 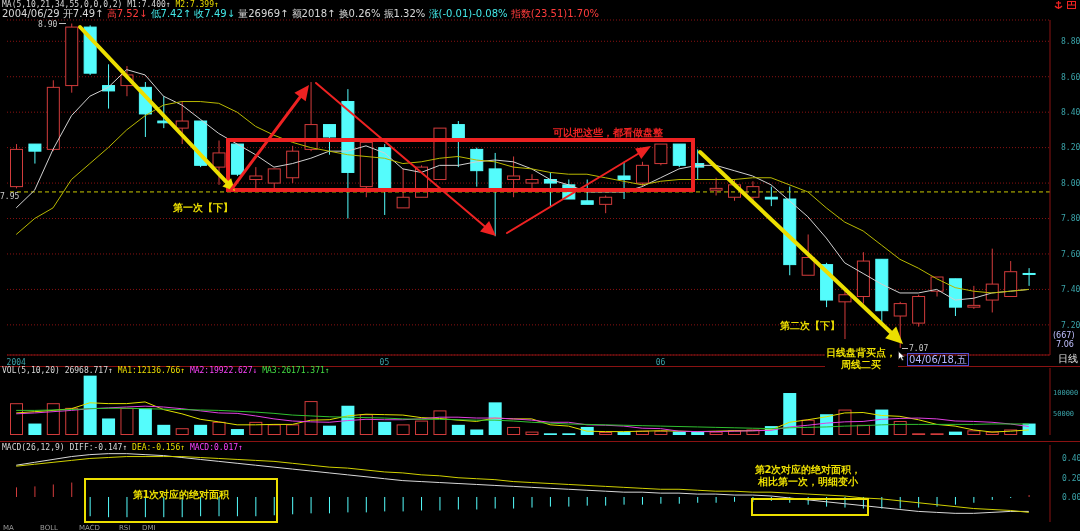 I want to click on y-tick-label: 8.40, so click(x=1070, y=113).